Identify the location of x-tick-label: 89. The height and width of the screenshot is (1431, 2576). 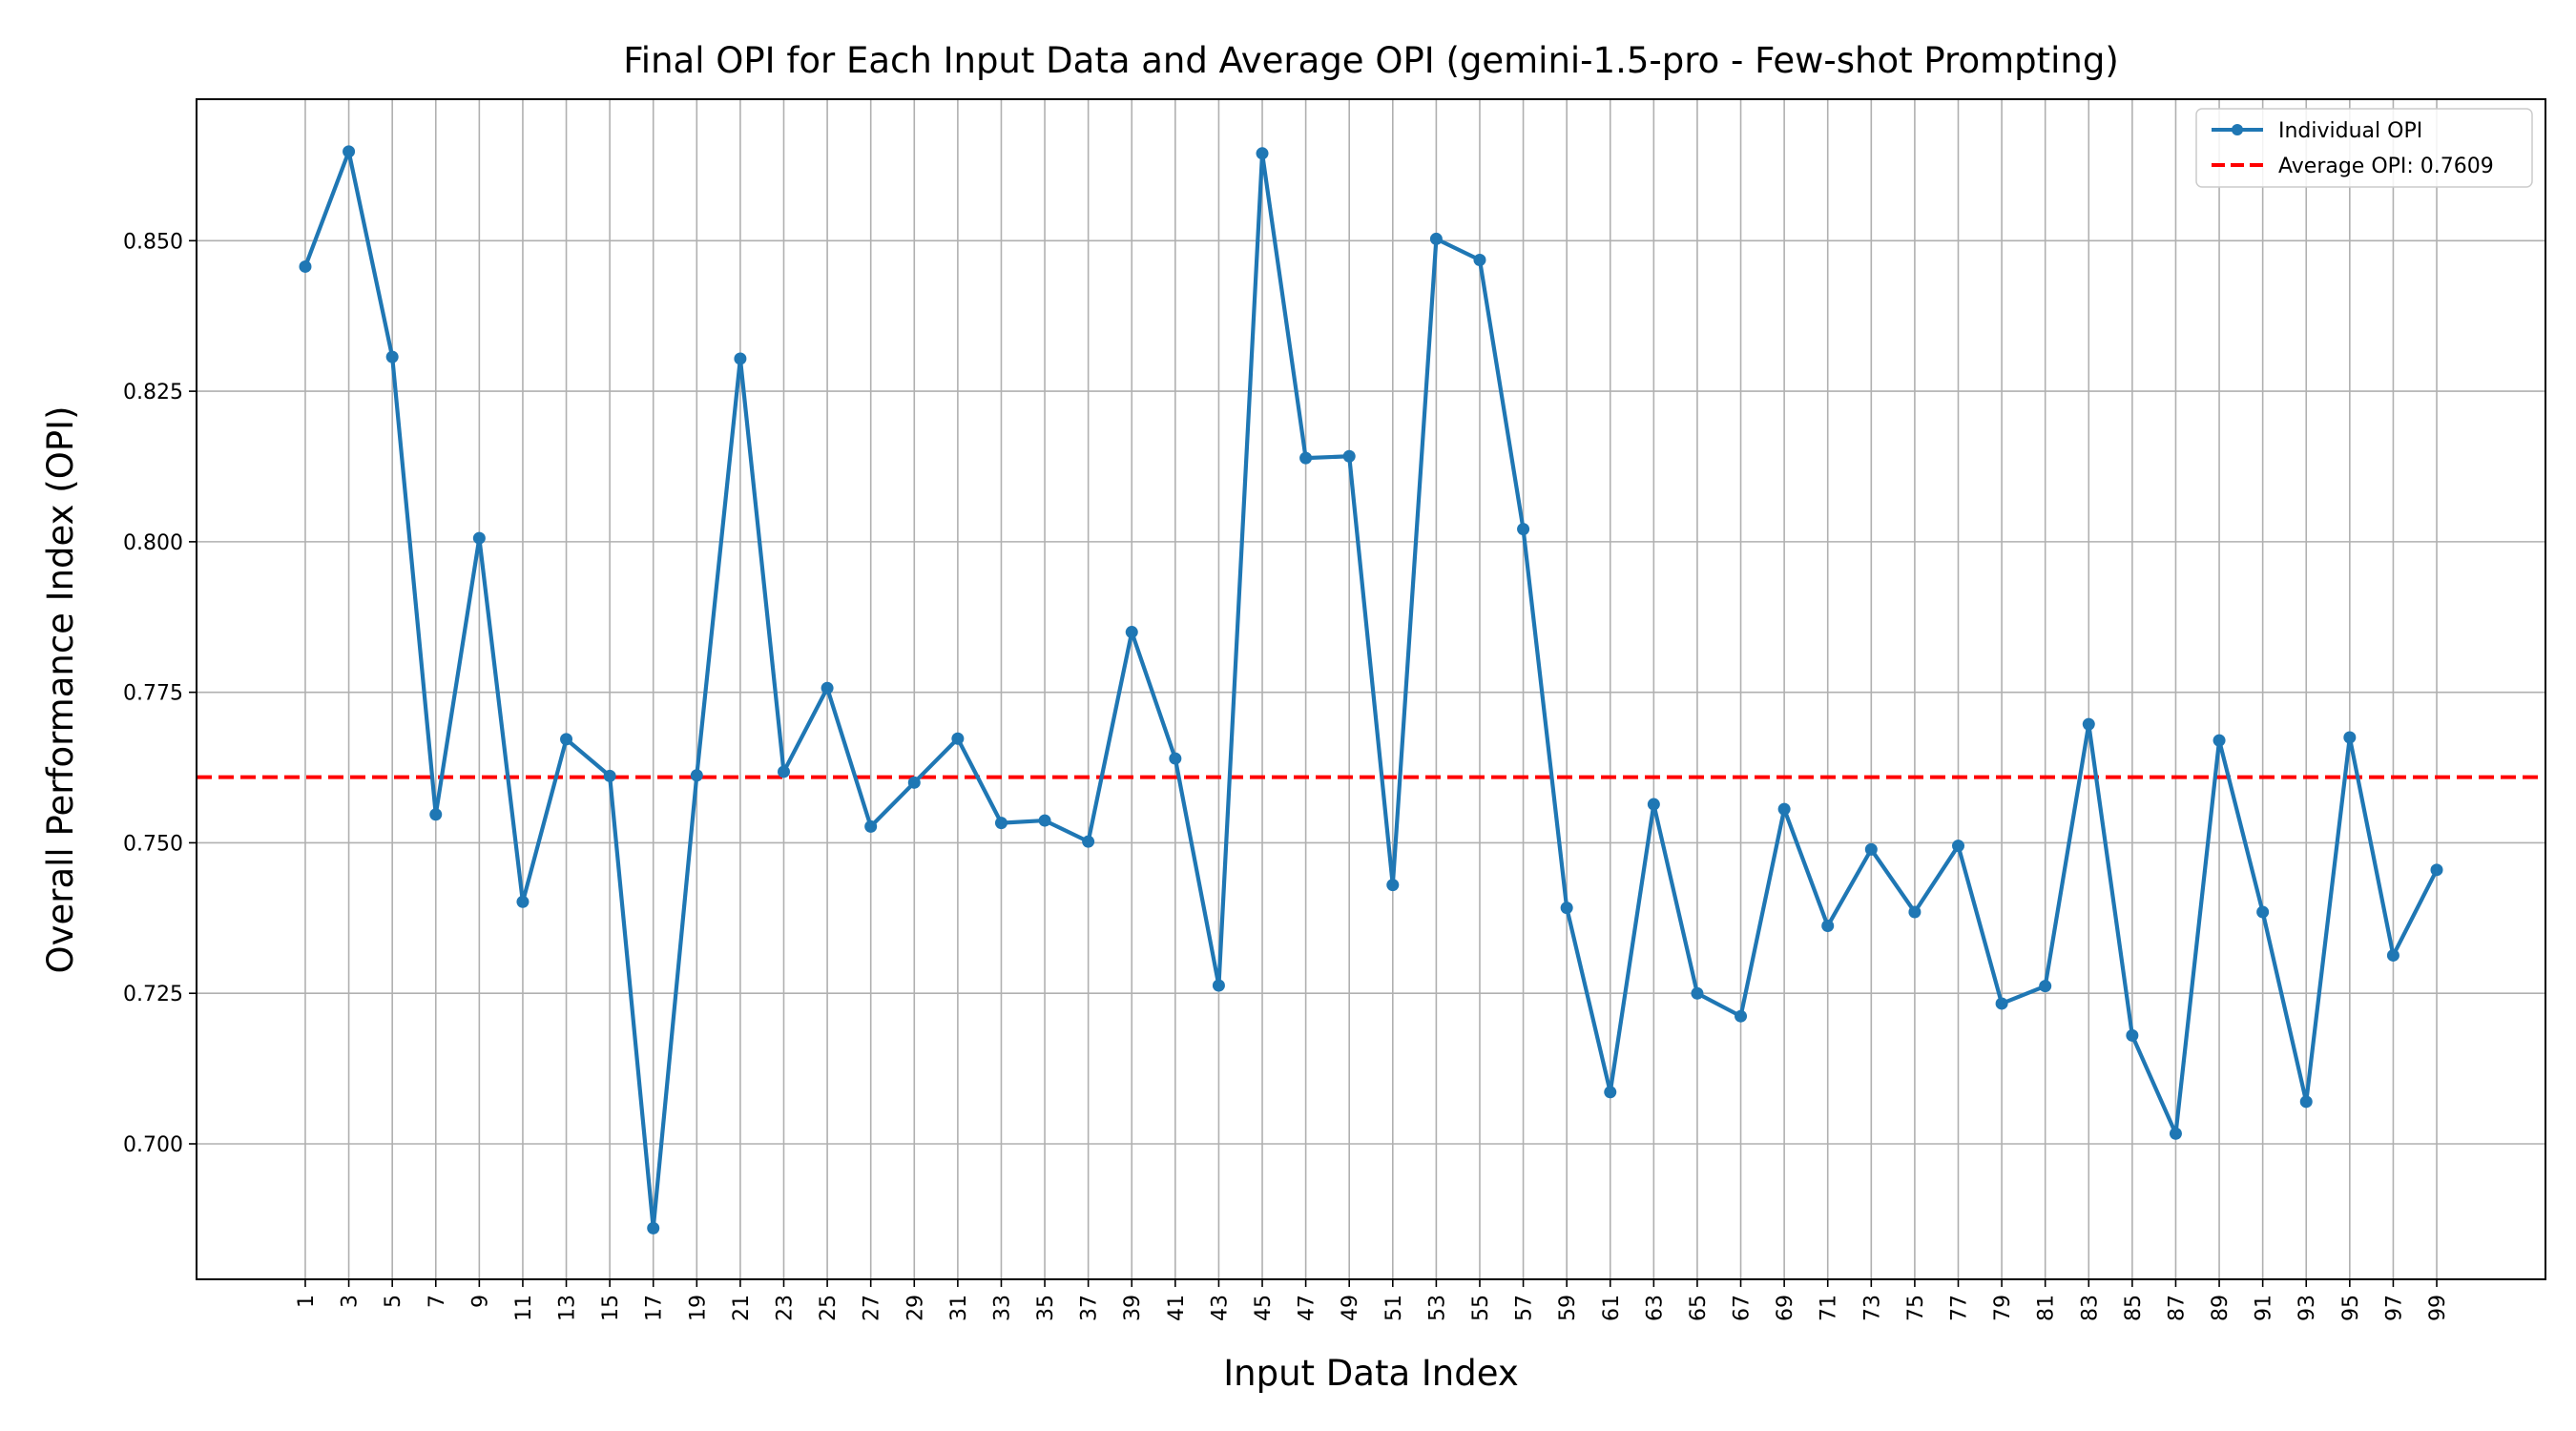
(2221, 1308).